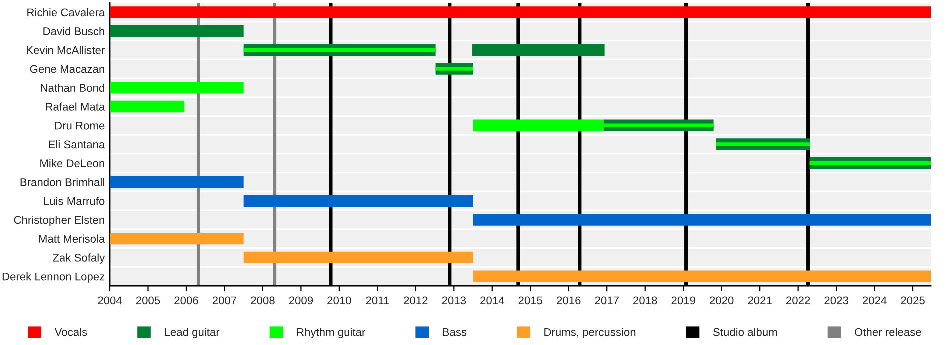 This screenshot has width=950, height=345. Describe the element at coordinates (590, 333) in the screenshot. I see `legend-label: Drums, percussion` at that location.